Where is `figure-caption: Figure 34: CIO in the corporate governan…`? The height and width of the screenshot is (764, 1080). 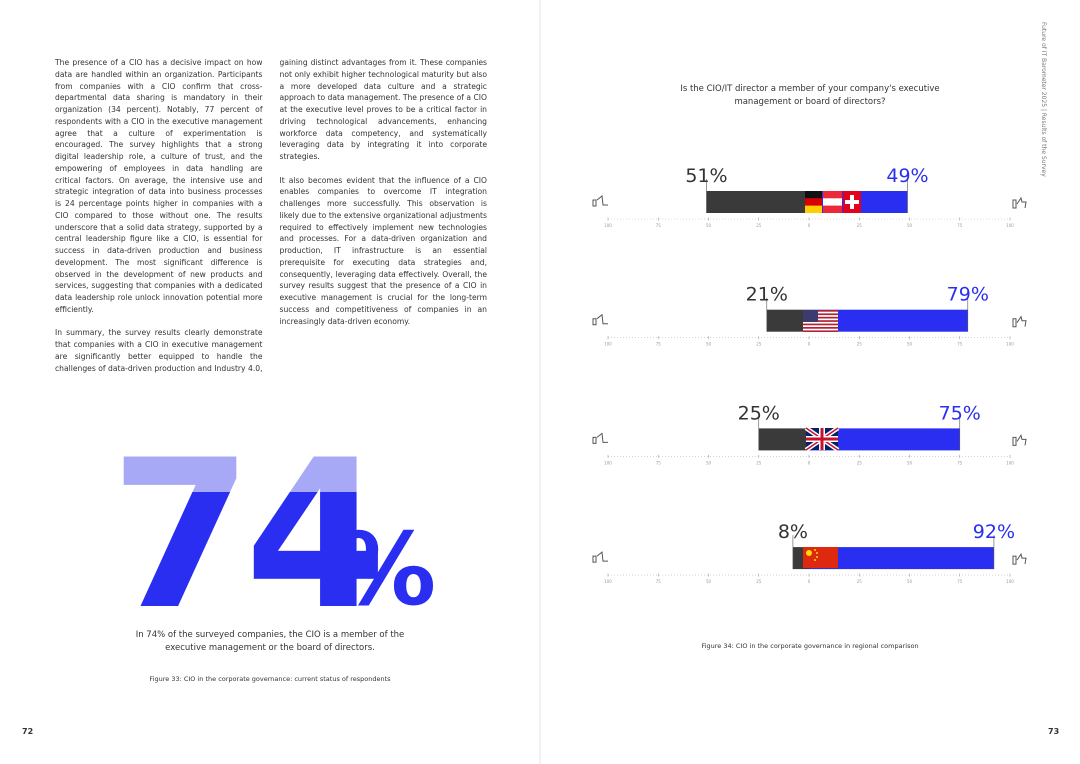 figure-caption: Figure 34: CIO in the corporate governan… is located at coordinates (810, 646).